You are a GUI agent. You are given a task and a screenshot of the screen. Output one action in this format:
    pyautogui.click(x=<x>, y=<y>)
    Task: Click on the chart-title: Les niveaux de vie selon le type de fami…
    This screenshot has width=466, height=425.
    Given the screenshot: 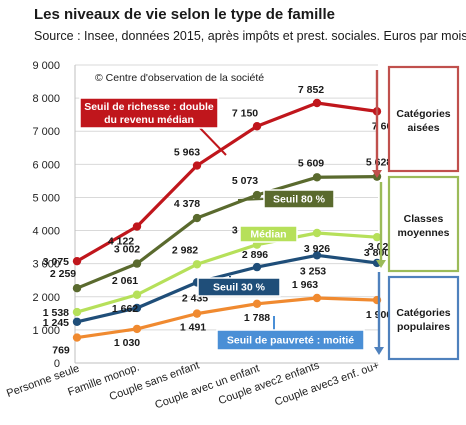 What is the action you would take?
    pyautogui.click(x=184, y=14)
    